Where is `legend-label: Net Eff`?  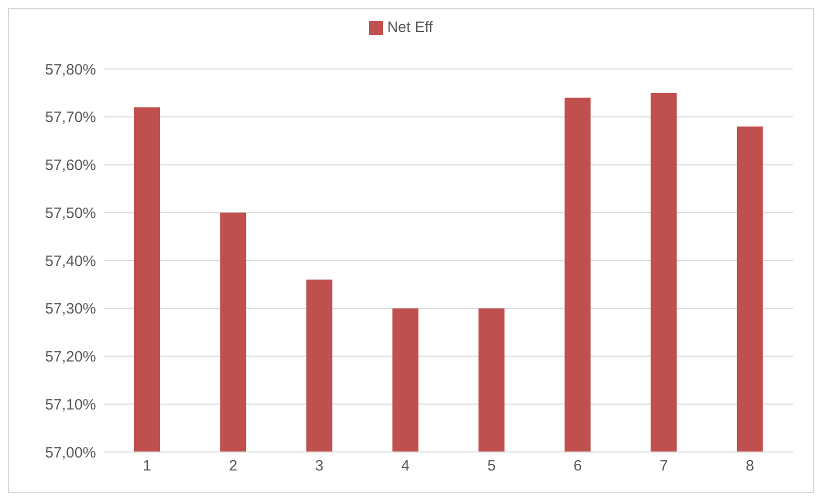 legend-label: Net Eff is located at coordinates (410, 27).